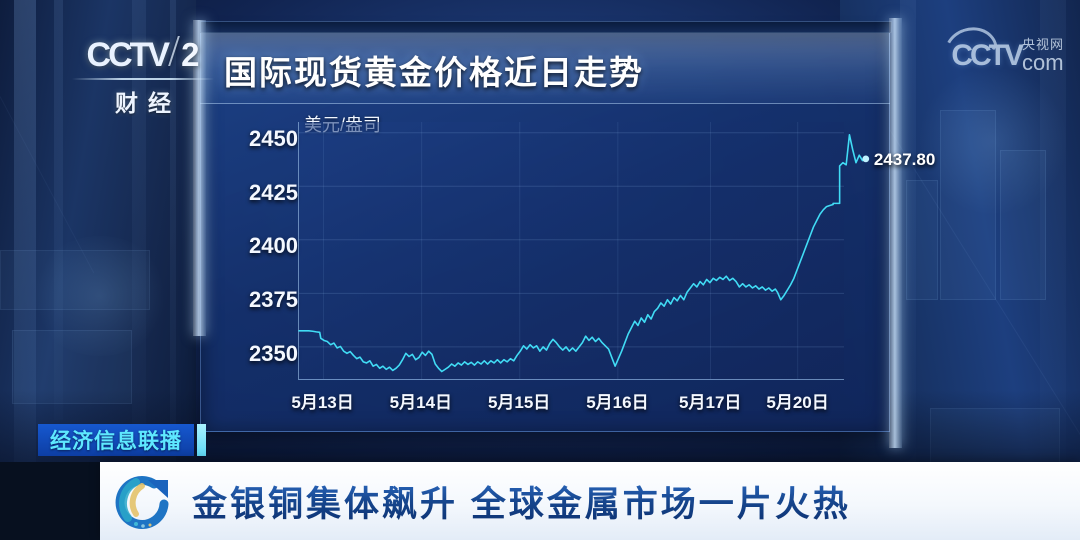 This screenshot has height=540, width=1080. What do you see at coordinates (434, 72) in the screenshot?
I see `chart-title: 国际现货黄金价格近日走势` at bounding box center [434, 72].